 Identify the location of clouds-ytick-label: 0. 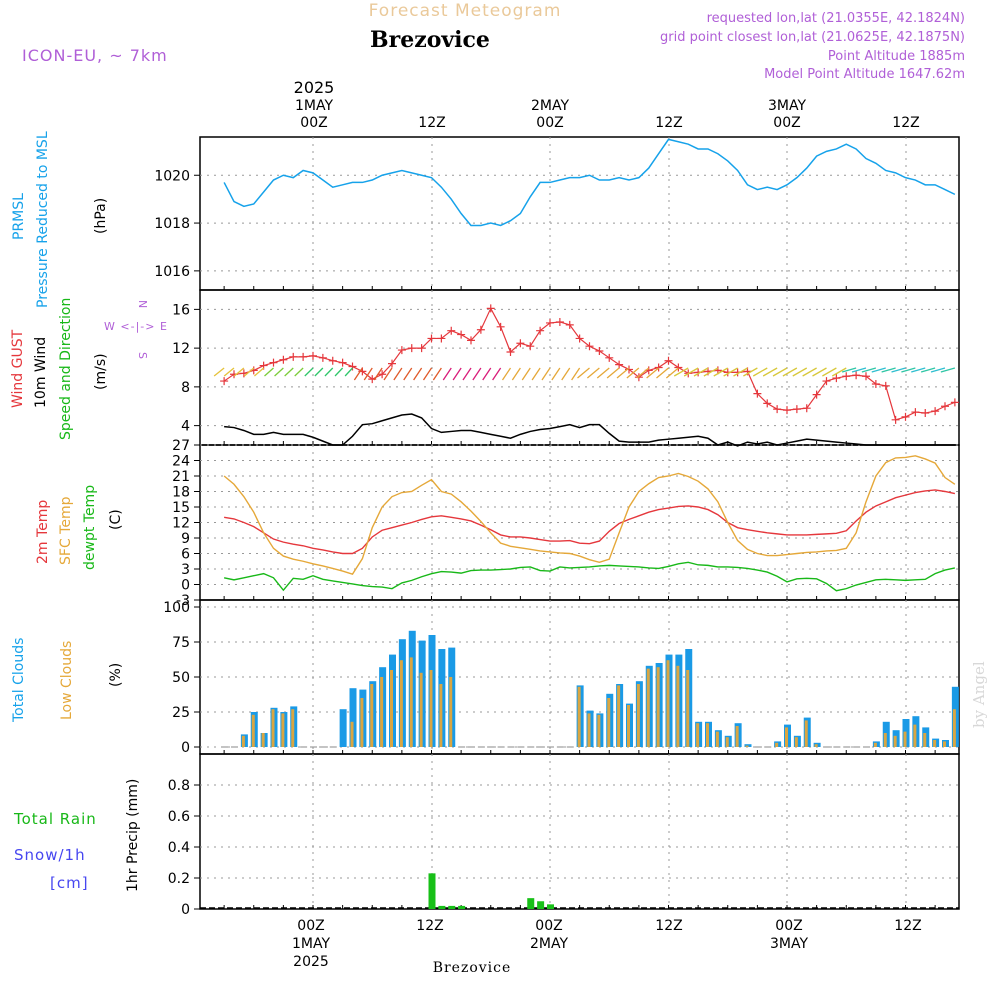
(185, 748).